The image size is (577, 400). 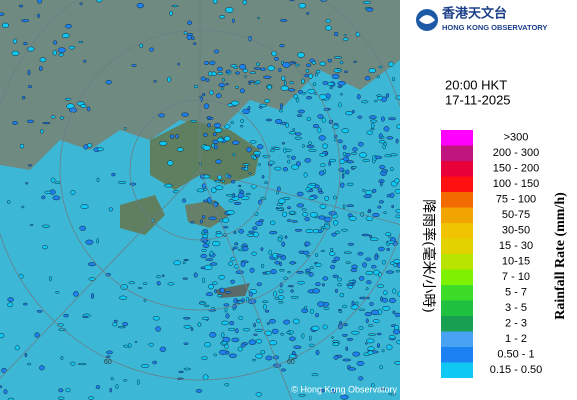 What do you see at coordinates (516, 200) in the screenshot?
I see `legend-label: 75 - 100` at bounding box center [516, 200].